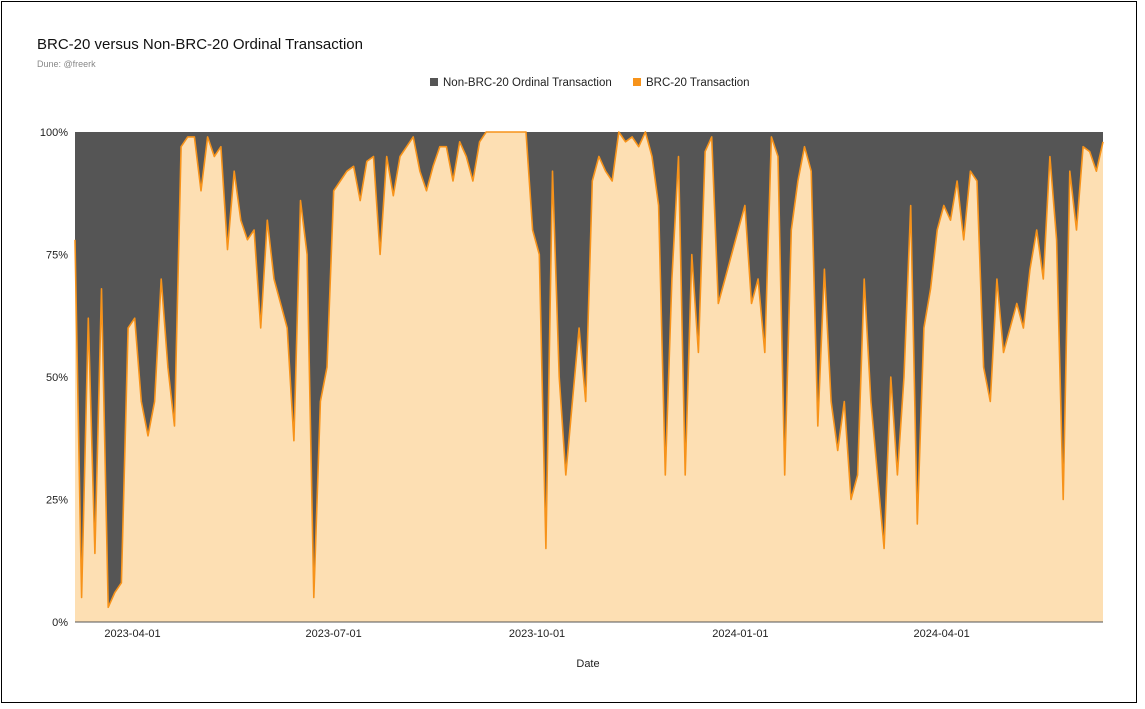 The height and width of the screenshot is (709, 1145). Describe the element at coordinates (434, 82) in the screenshot. I see `legend-swatch-non-brc20` at that location.